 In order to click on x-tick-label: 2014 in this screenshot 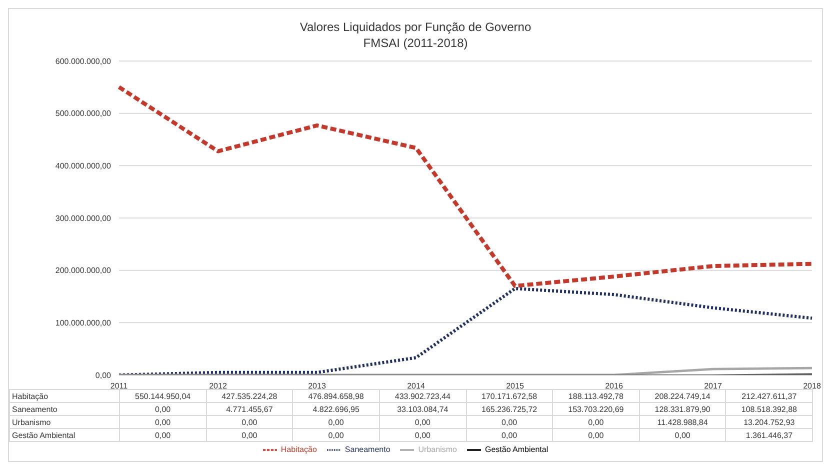, I will do `click(416, 386)`.